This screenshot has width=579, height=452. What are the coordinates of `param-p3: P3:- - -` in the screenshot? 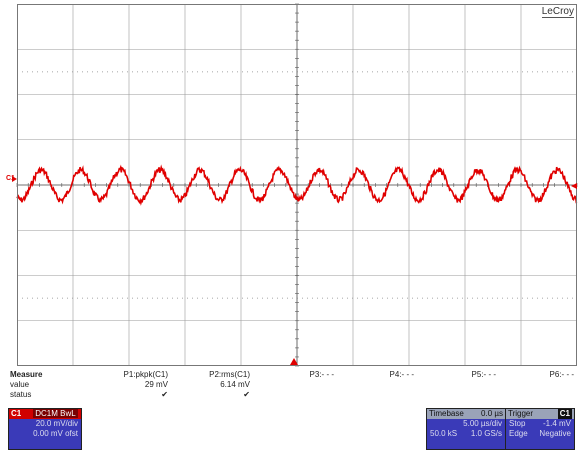 It's located at (304, 375).